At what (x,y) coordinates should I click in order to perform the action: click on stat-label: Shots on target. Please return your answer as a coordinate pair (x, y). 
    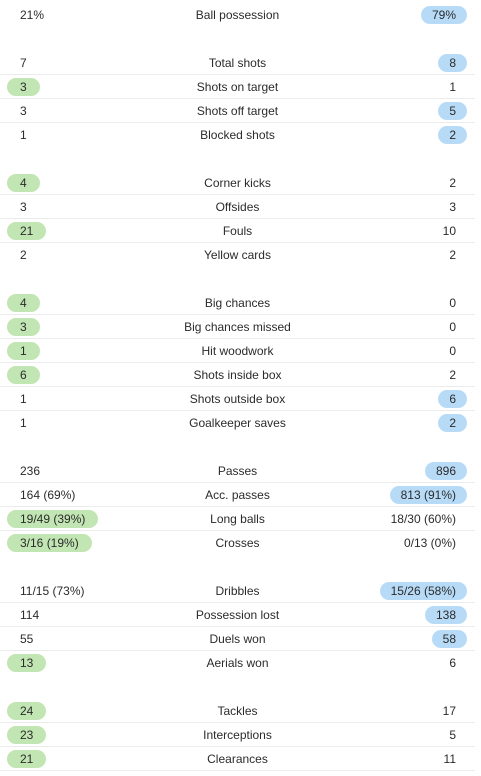
    Looking at the image, I should click on (237, 87).